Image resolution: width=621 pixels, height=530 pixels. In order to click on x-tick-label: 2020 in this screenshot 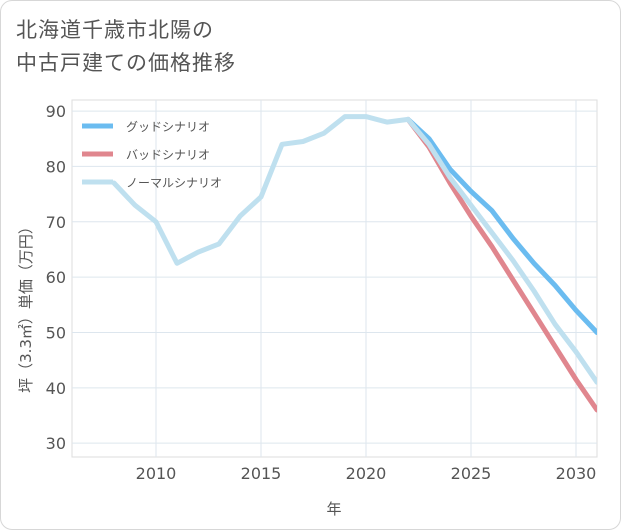, I will do `click(366, 473)`.